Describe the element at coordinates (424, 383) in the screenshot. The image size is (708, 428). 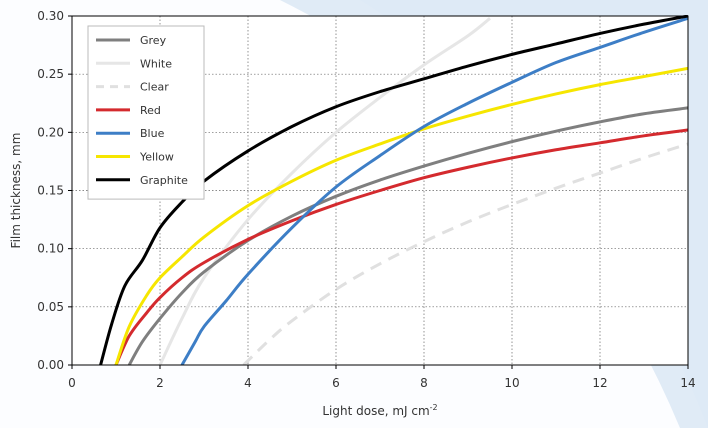
I see `x-tick-label: 8` at that location.